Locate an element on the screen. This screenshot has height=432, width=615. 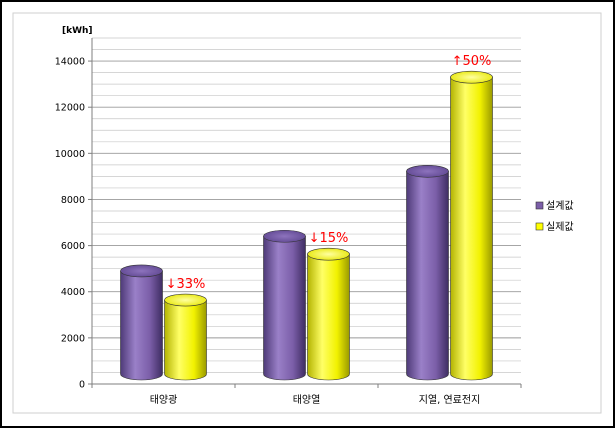
x-tick-label: 태양열 is located at coordinates (307, 400).